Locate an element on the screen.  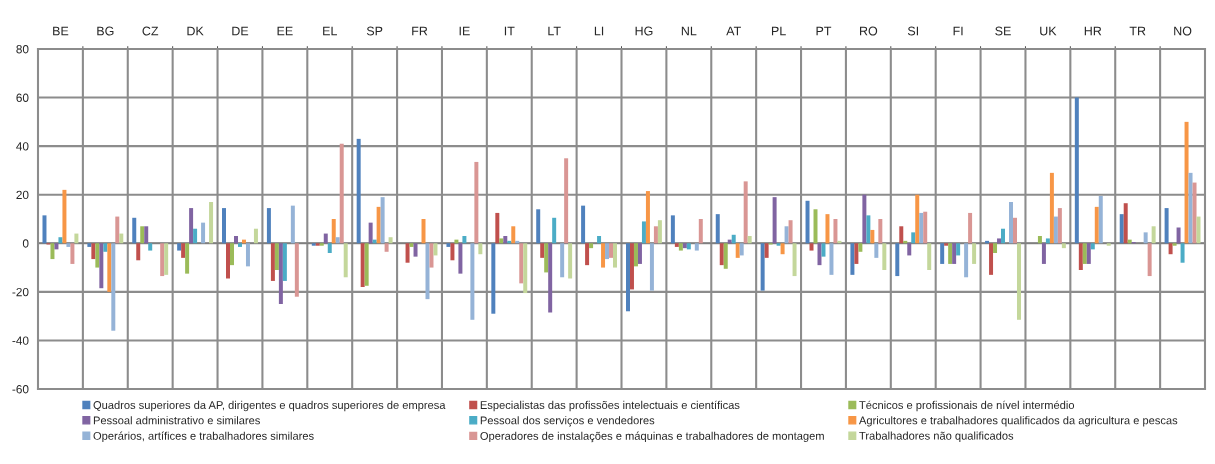
x-tick-label: EE is located at coordinates (285, 31).